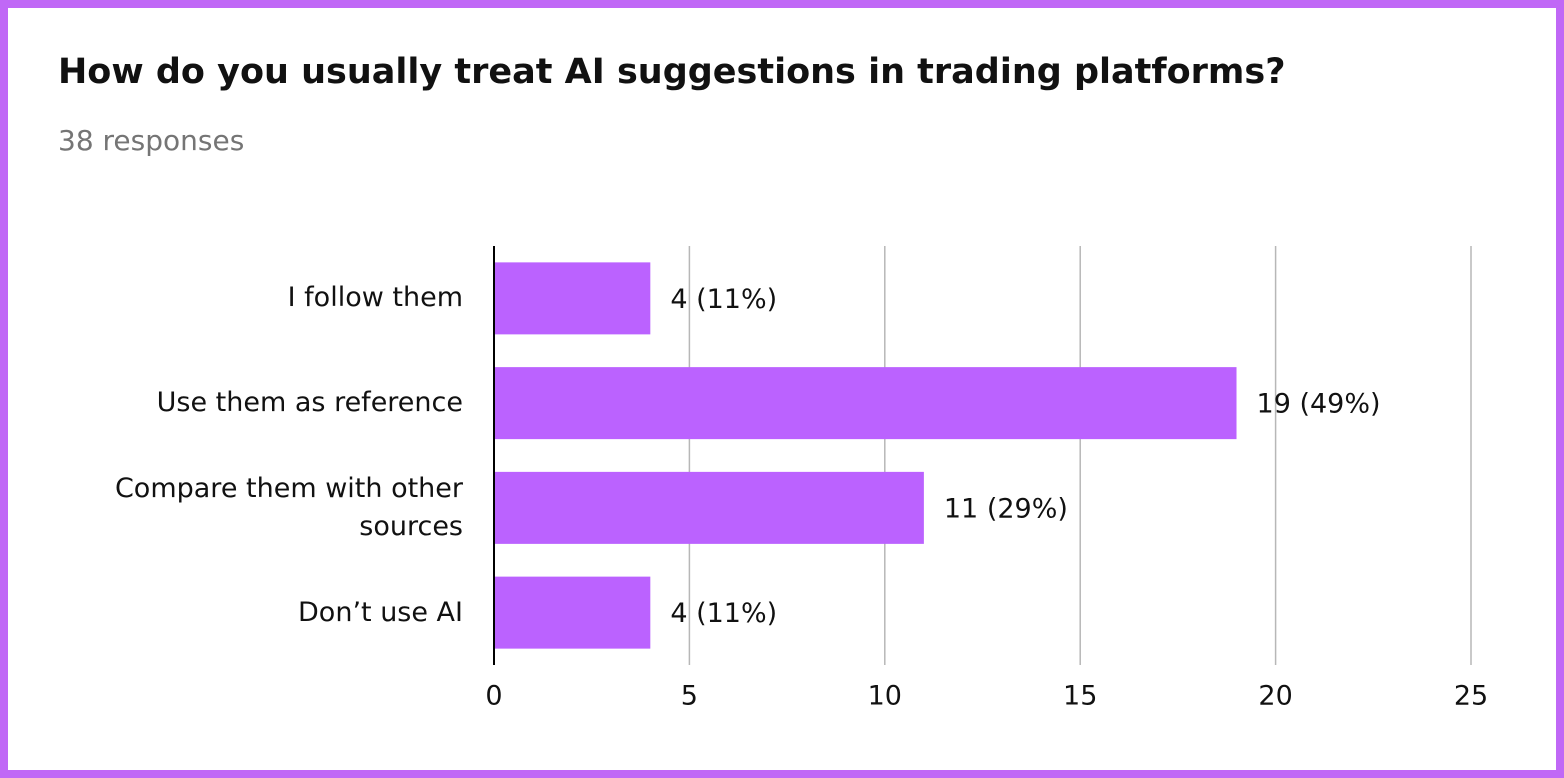 The image size is (1564, 778). Describe the element at coordinates (1080, 696) in the screenshot. I see `x-tick-label: 15` at that location.